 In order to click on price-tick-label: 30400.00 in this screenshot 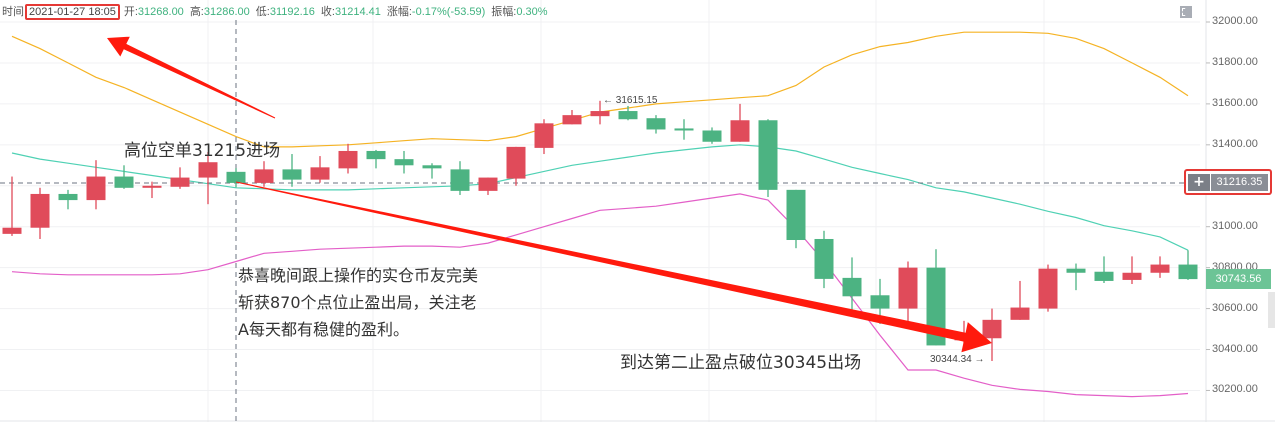, I will do `click(1235, 348)`.